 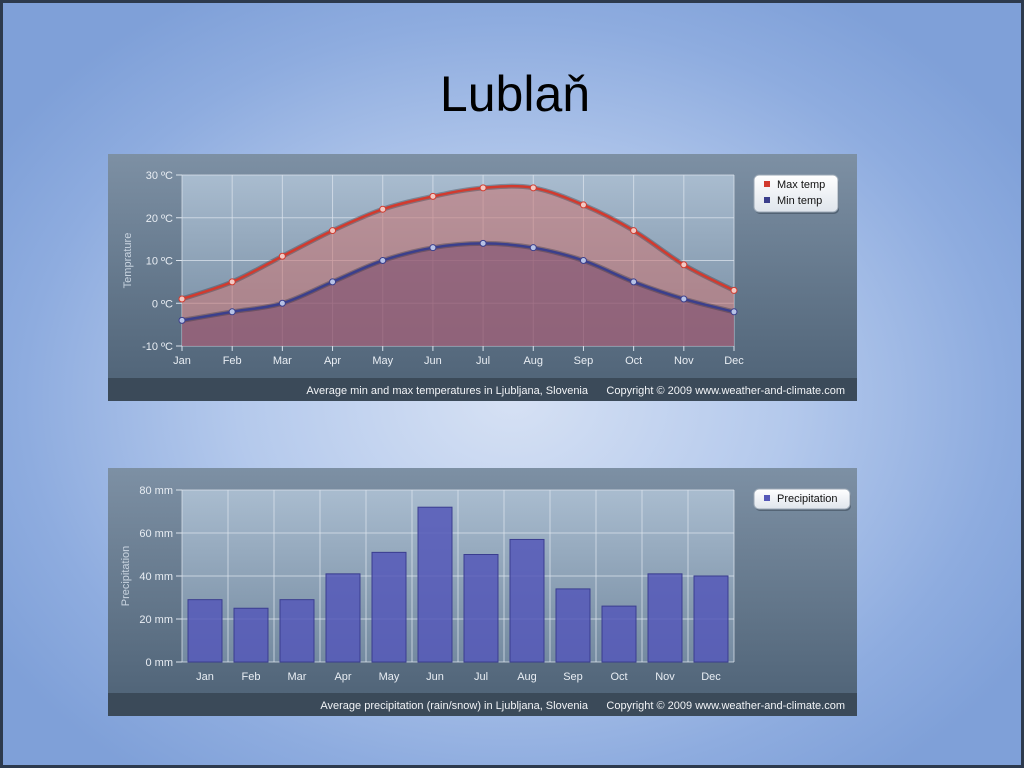 What do you see at coordinates (182, 320) in the screenshot?
I see `data-point-min-jan` at bounding box center [182, 320].